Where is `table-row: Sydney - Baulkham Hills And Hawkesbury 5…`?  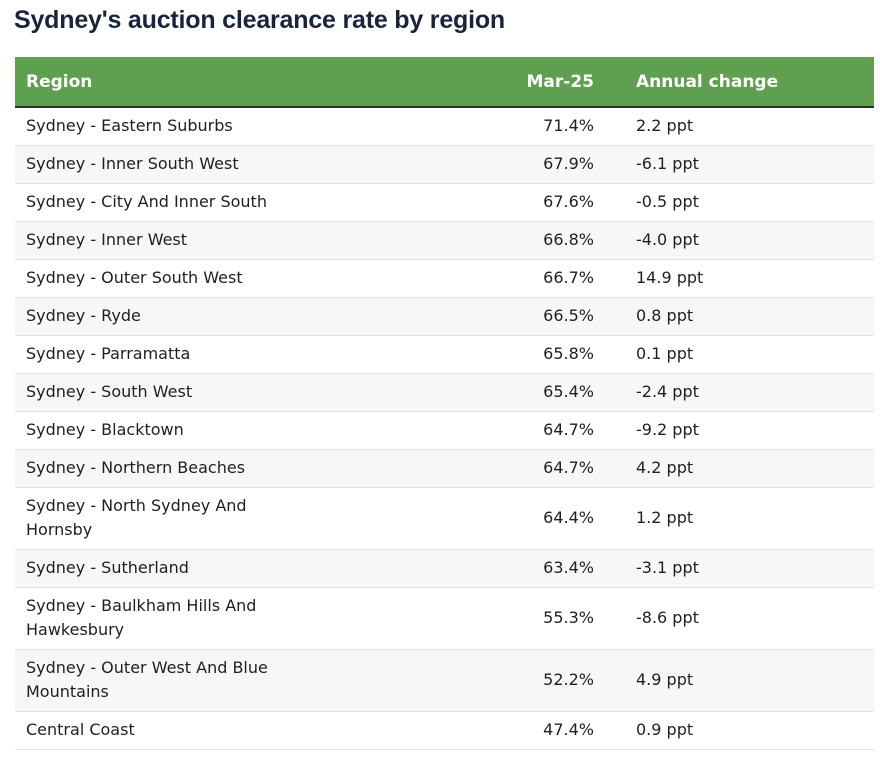
table-row: Sydney - Baulkham Hills And Hawkesbury 5… is located at coordinates (444, 618).